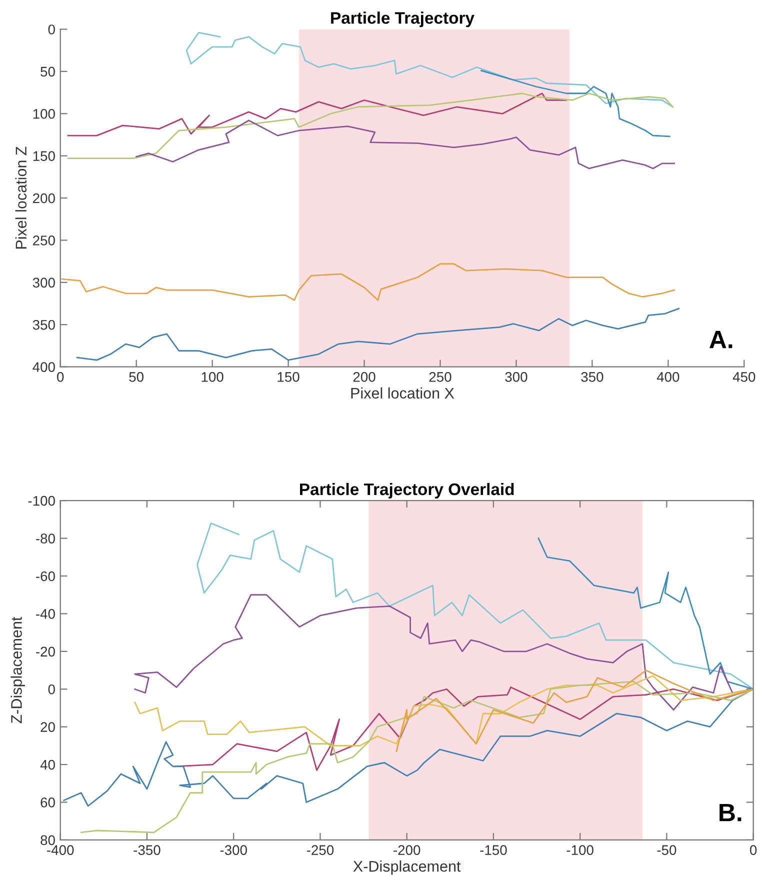  Describe the element at coordinates (47, 71) in the screenshot. I see `y-tick-label: 50` at that location.